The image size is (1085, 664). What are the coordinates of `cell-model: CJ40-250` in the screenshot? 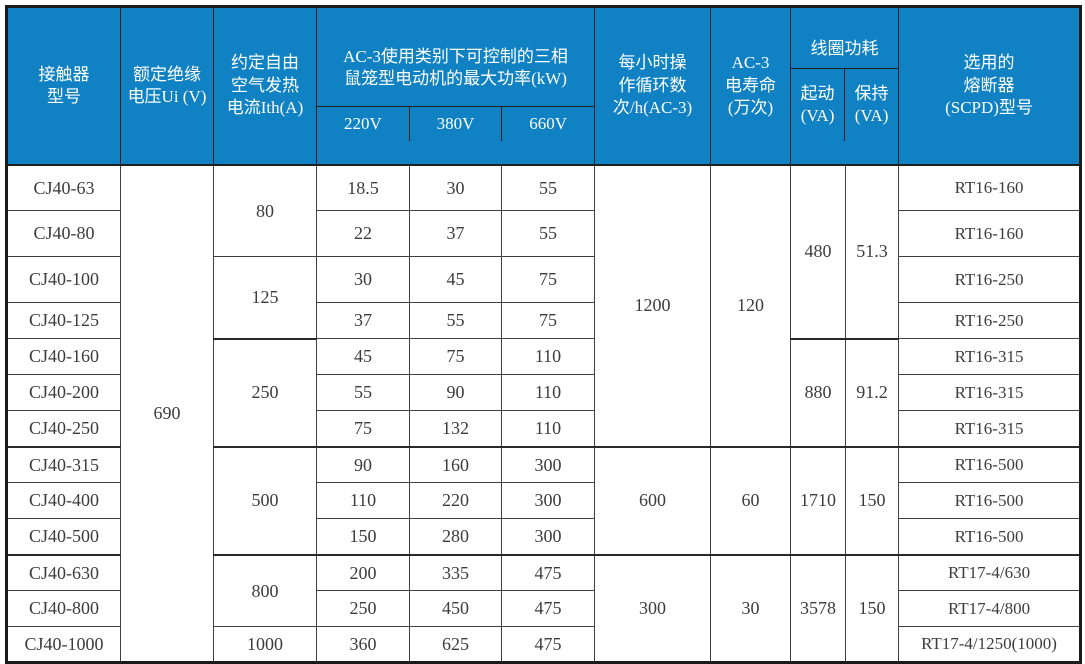 It's located at (63, 429).